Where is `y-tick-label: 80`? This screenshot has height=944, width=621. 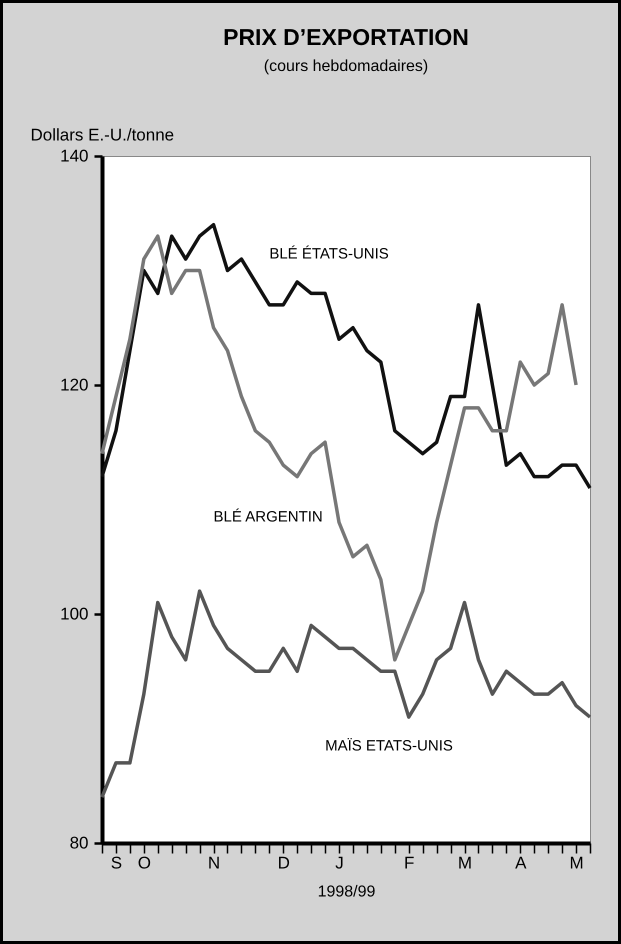 y-tick-label: 80 is located at coordinates (79, 843).